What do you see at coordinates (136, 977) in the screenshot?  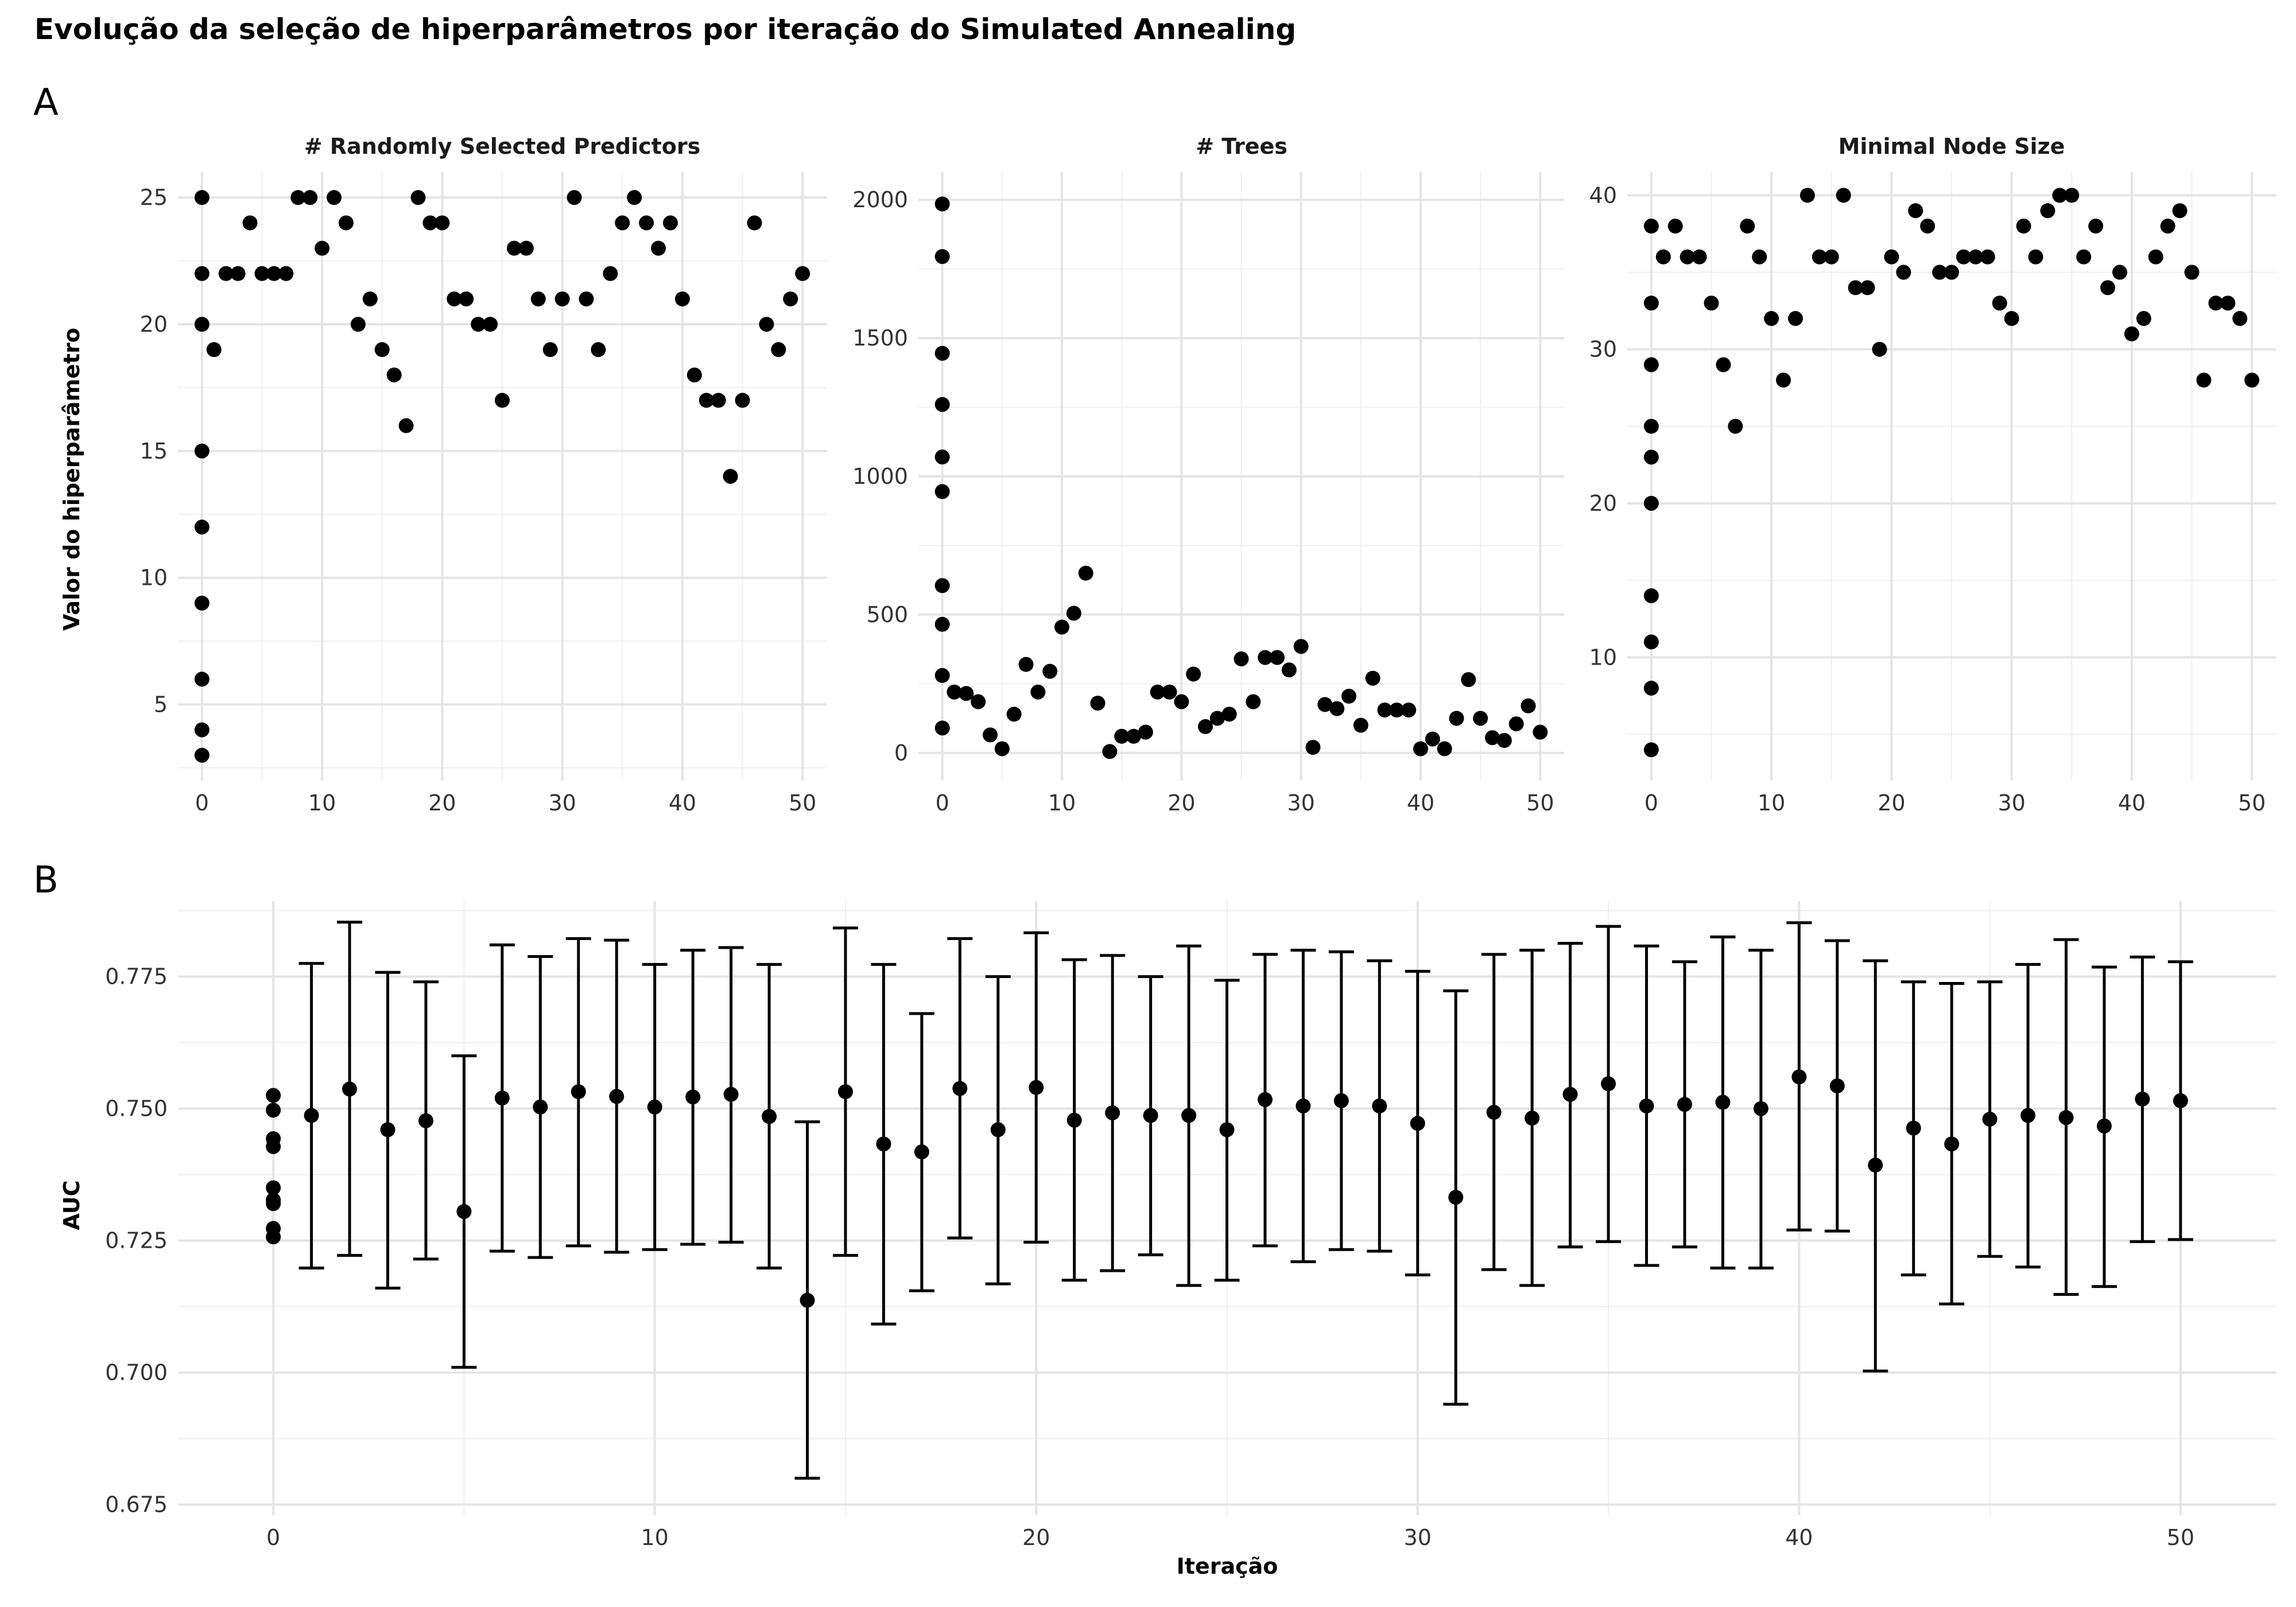 I see `y-tick-label: 0.775` at bounding box center [136, 977].